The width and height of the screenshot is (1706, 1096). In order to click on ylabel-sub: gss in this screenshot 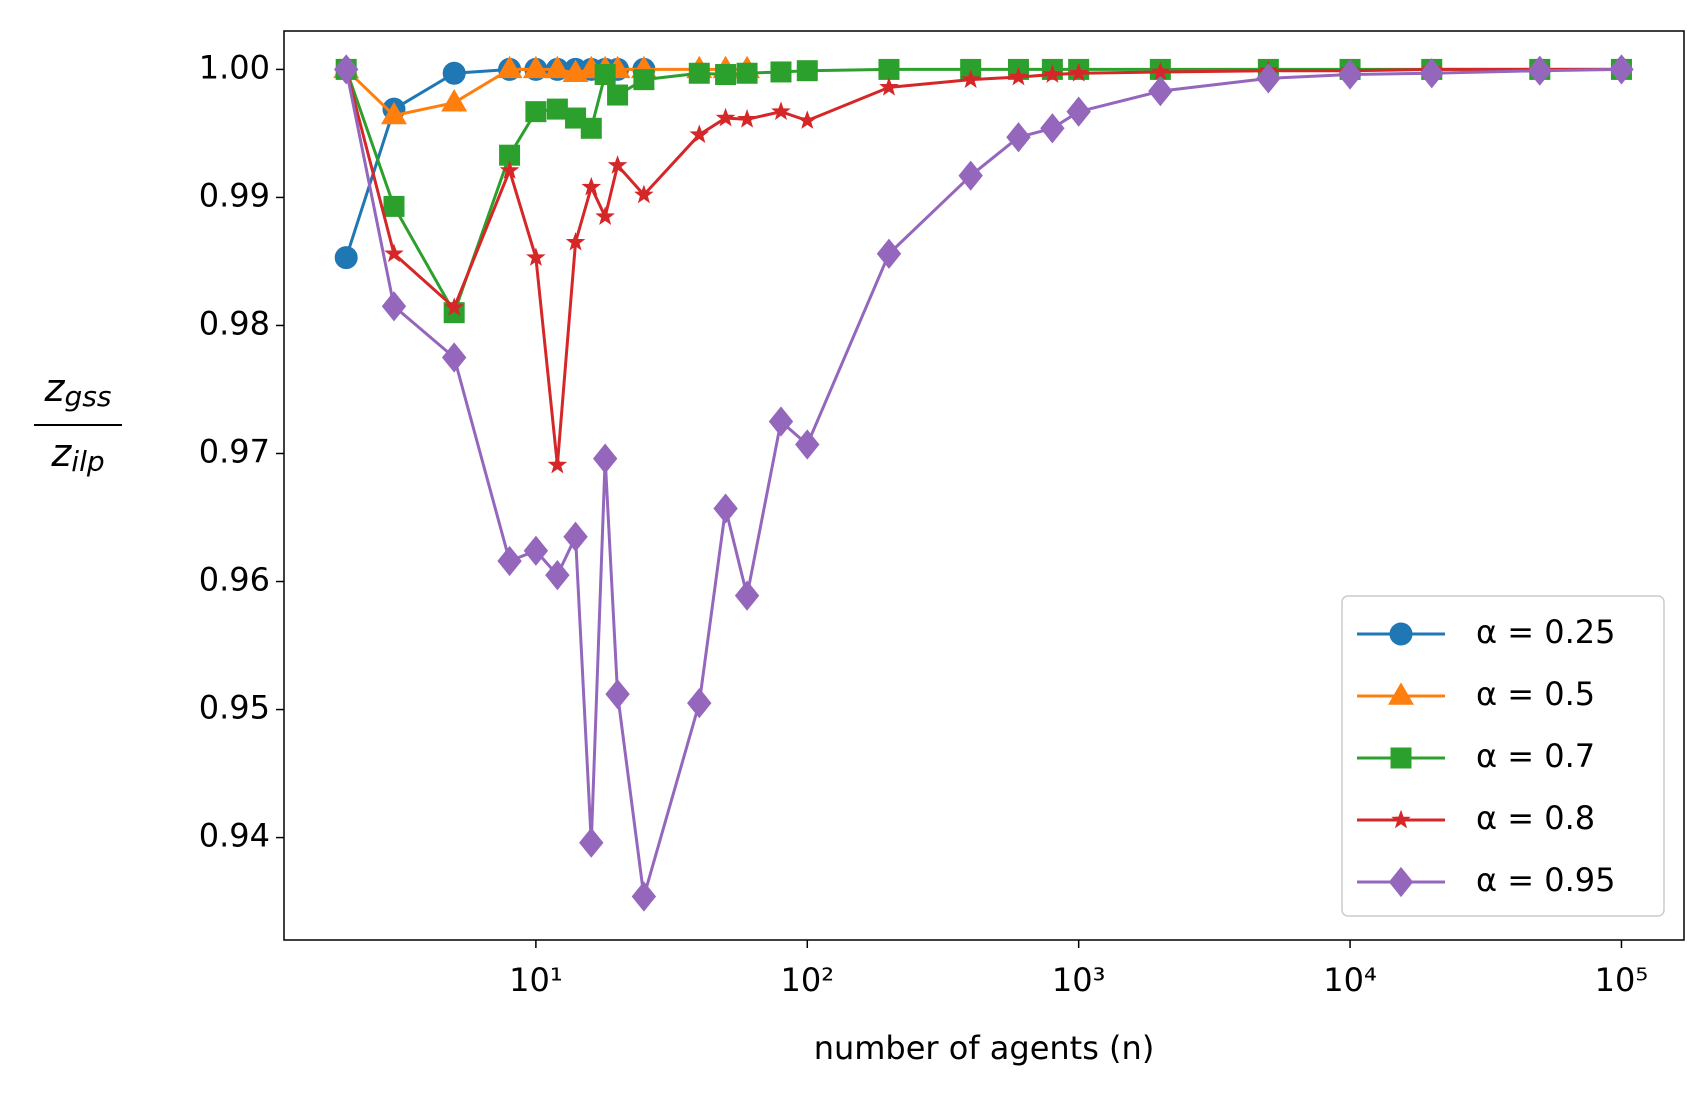, I will do `click(88, 396)`.